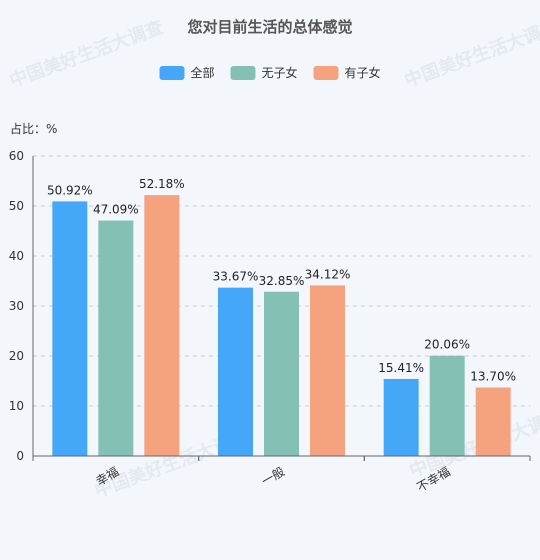  What do you see at coordinates (493, 377) in the screenshot?
I see `data-label: 13.70%` at bounding box center [493, 377].